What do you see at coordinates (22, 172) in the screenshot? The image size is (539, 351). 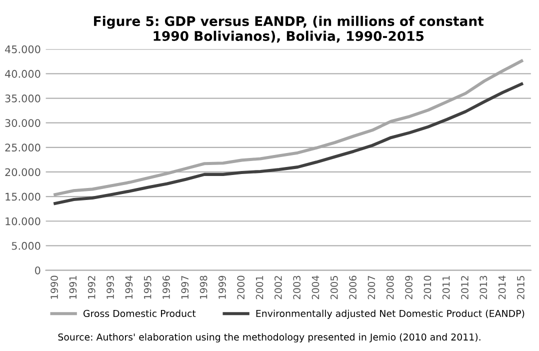 I see `y-tick-label: 20.000` at bounding box center [22, 172].